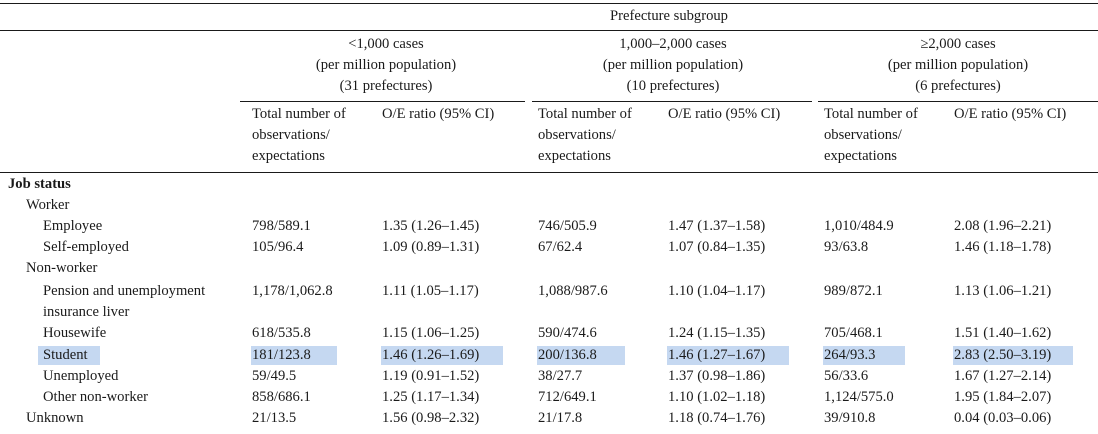 This screenshot has height=434, width=1098. Describe the element at coordinates (853, 333) in the screenshot. I see `cell-housewife-obs-3: 705/468.1` at that location.